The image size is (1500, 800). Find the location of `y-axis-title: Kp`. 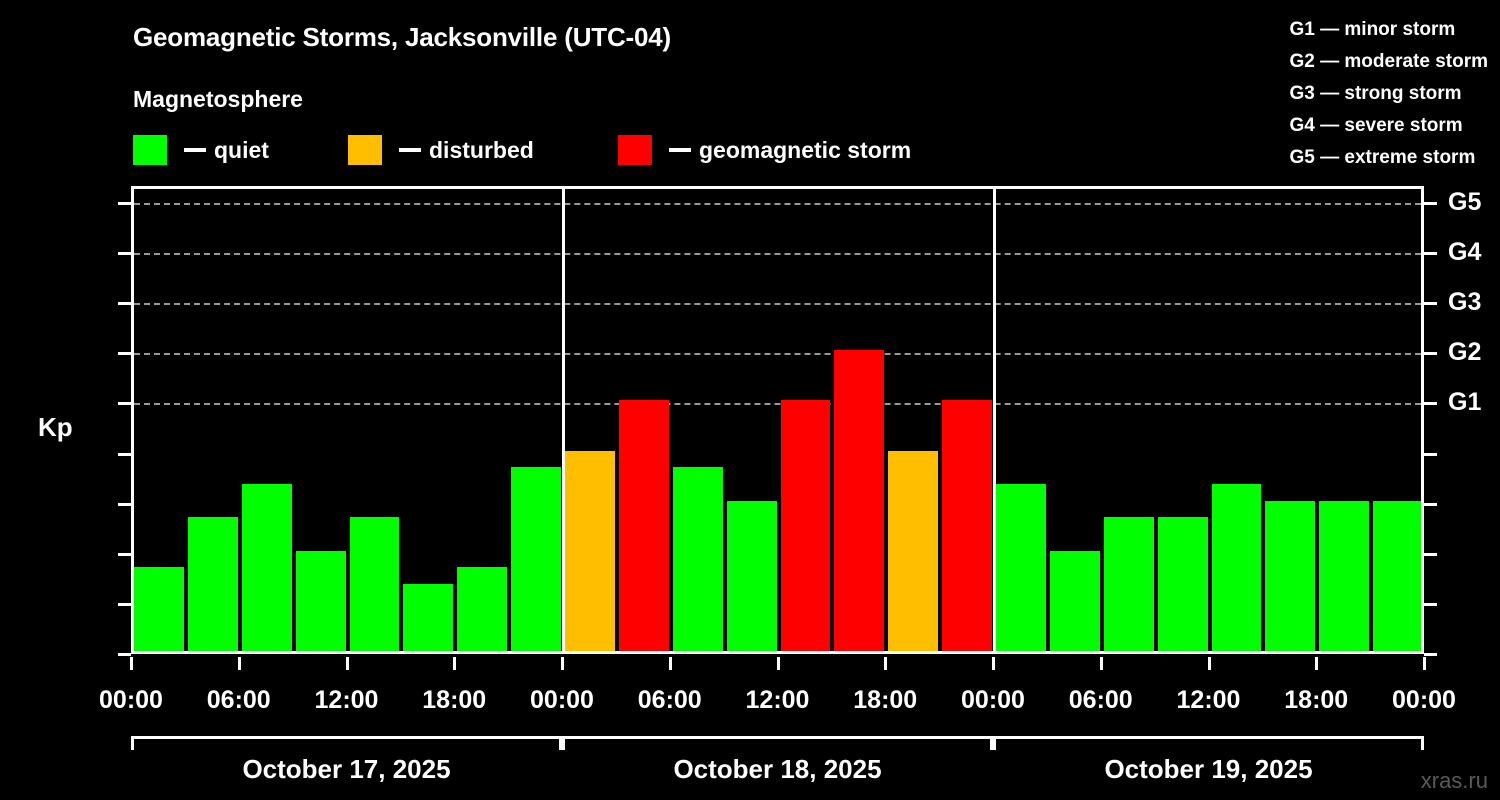

y-axis-title: Kp is located at coordinates (55, 427).